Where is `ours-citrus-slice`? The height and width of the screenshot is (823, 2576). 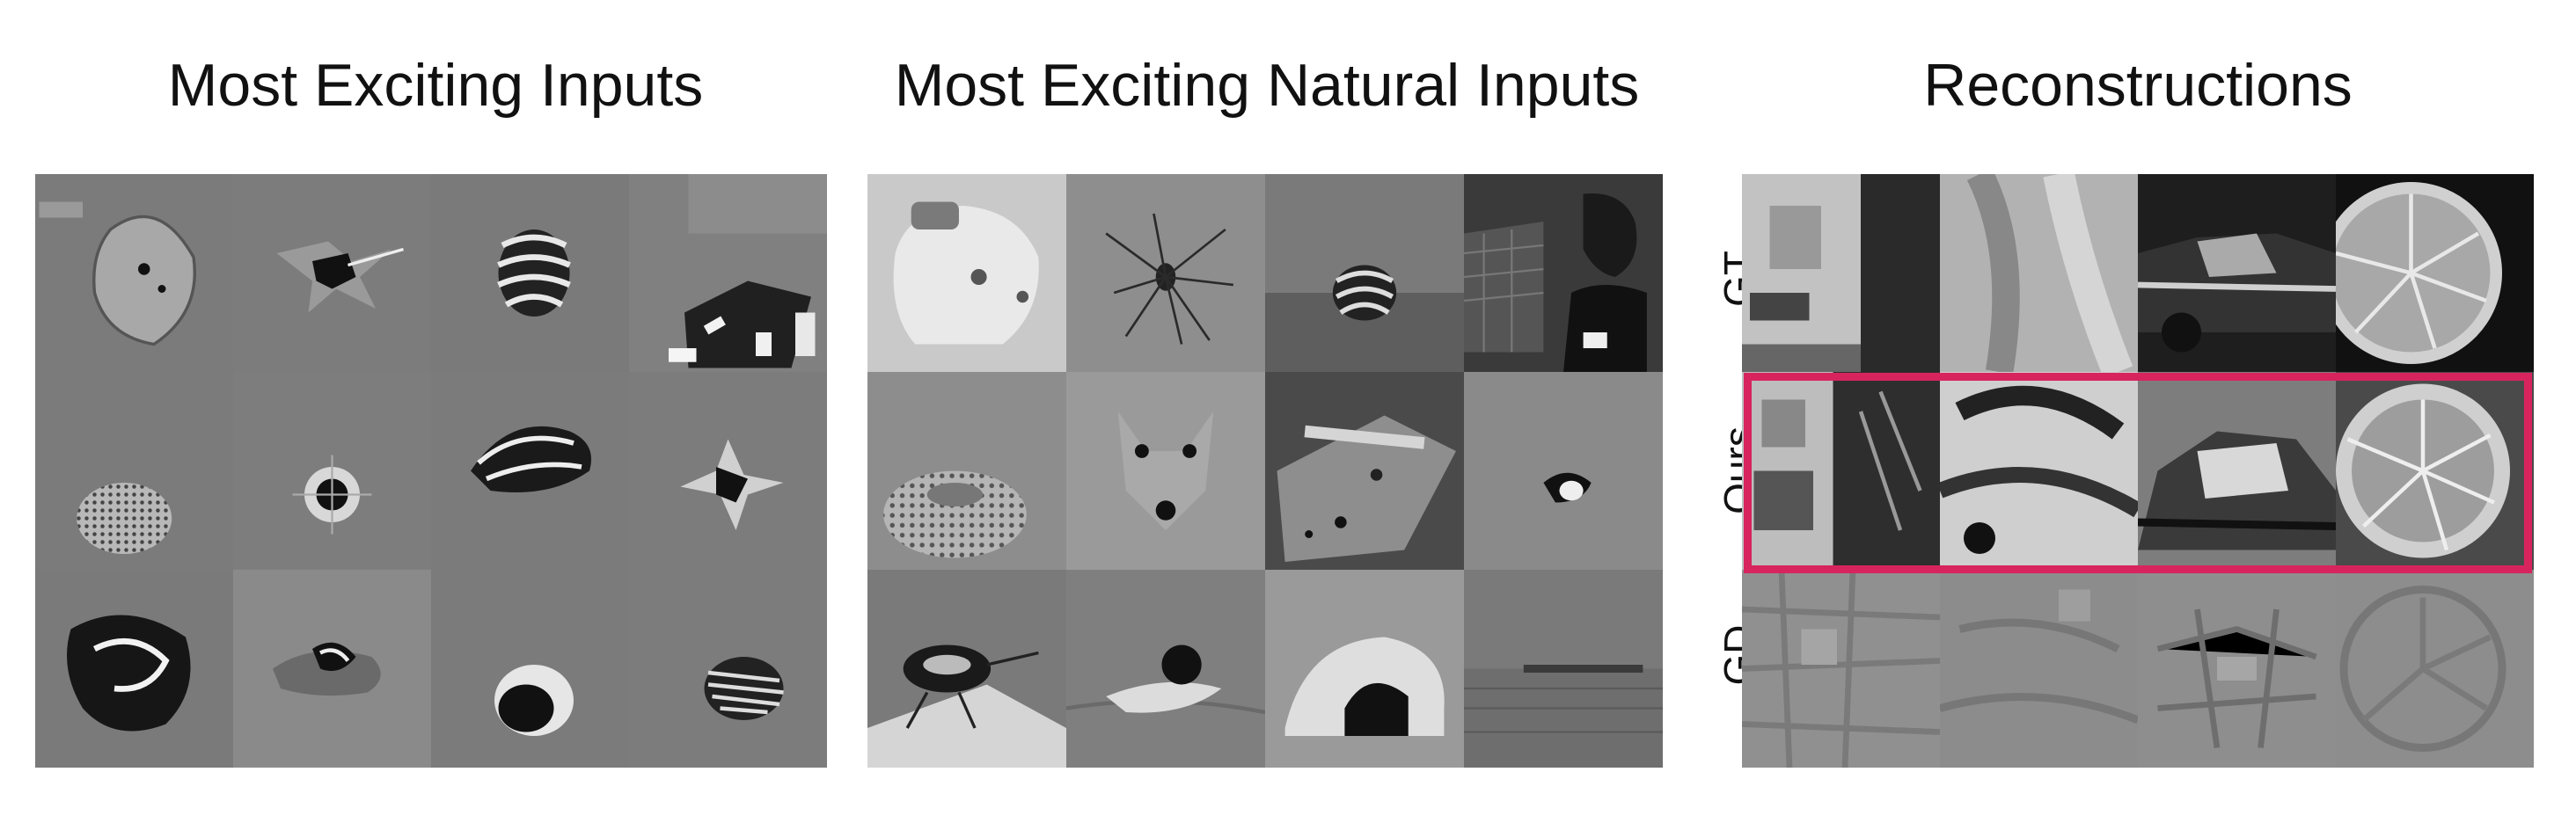
ours-citrus-slice is located at coordinates (2435, 471).